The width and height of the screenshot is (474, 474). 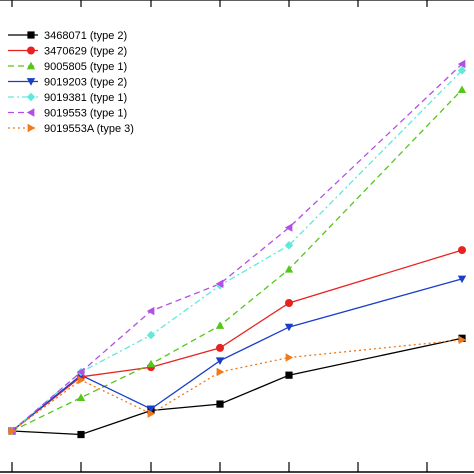 I want to click on legend-label-0: 3468071 (type 2), so click(x=85, y=36).